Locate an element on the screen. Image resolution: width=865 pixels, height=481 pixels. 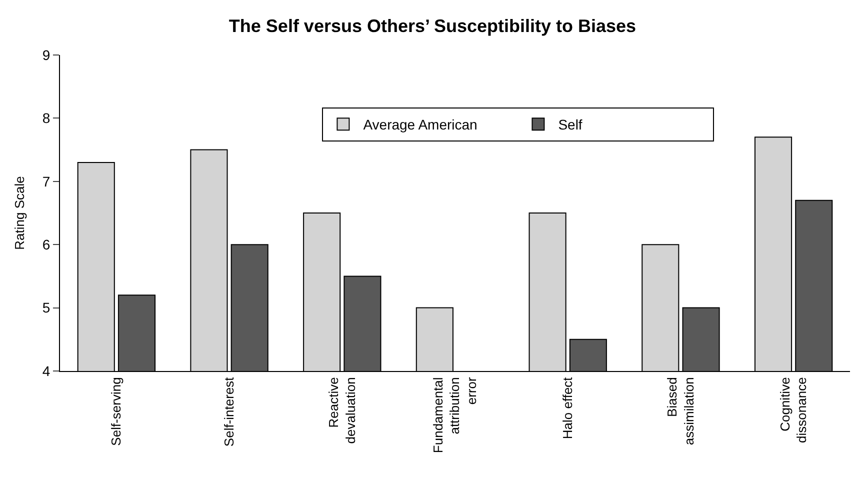
y-tick-label: 7 is located at coordinates (46, 181).